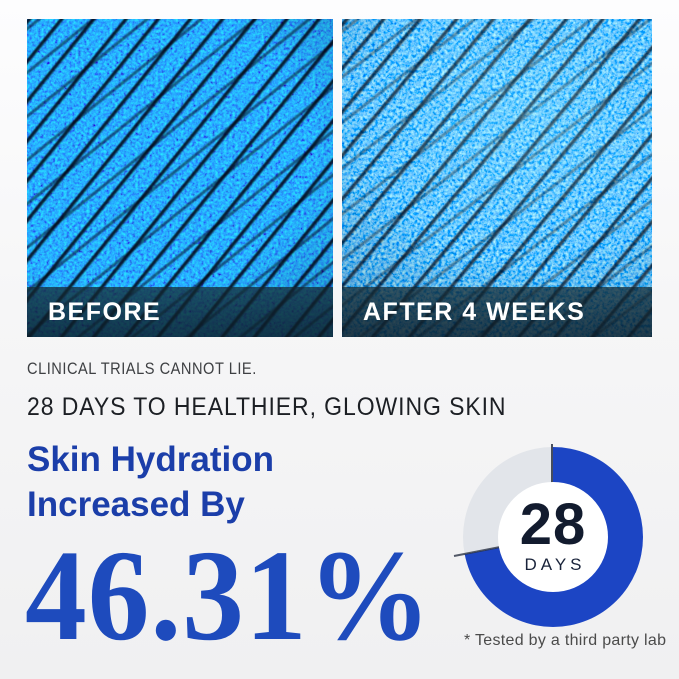  What do you see at coordinates (565, 640) in the screenshot?
I see `footnote-text: * Tested by a third party lab` at bounding box center [565, 640].